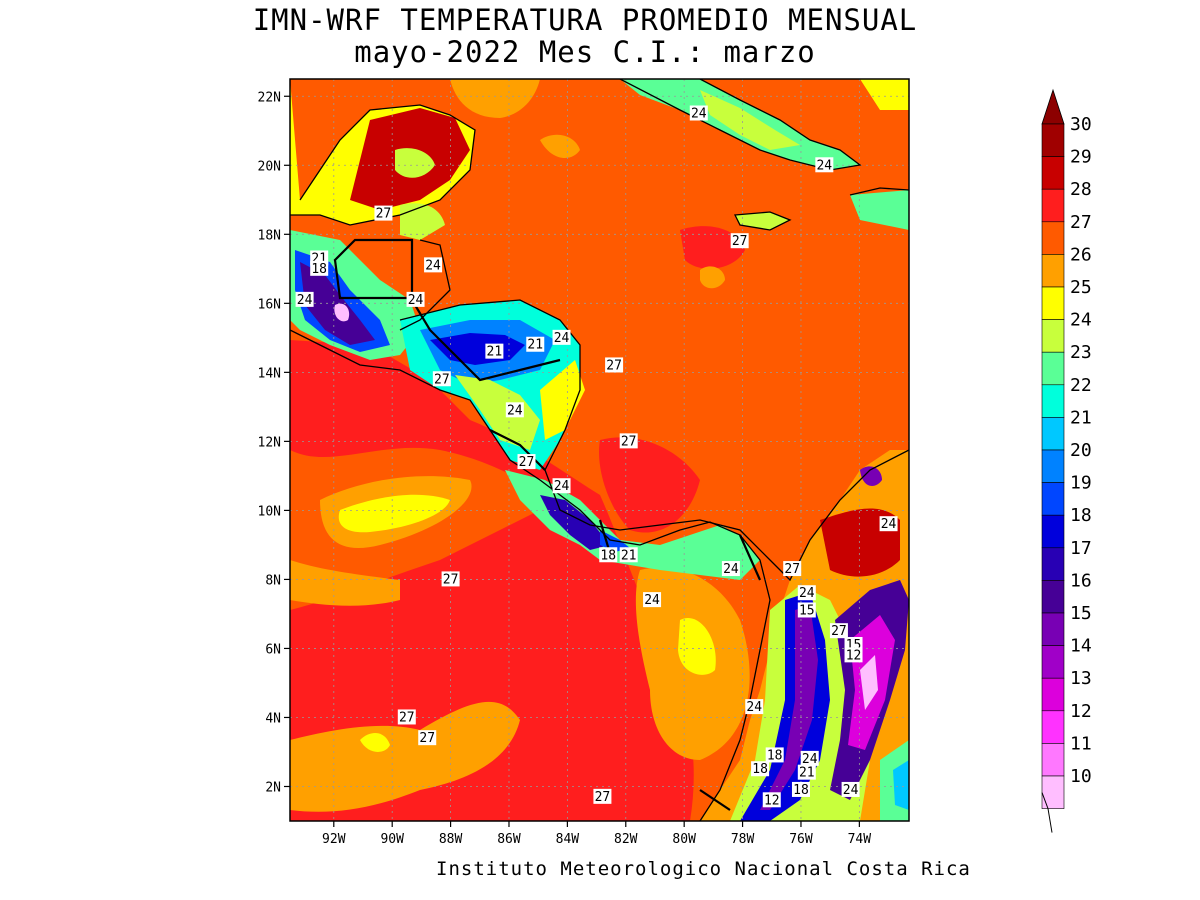 The width and height of the screenshot is (1200, 900). I want to click on lon-tick-label: 80W, so click(684, 839).